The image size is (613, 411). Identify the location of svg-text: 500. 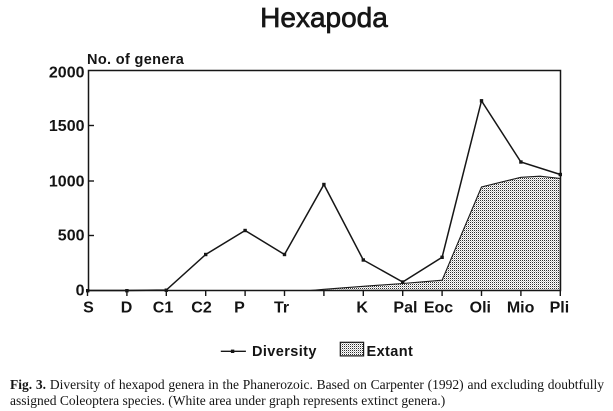
(71, 236).